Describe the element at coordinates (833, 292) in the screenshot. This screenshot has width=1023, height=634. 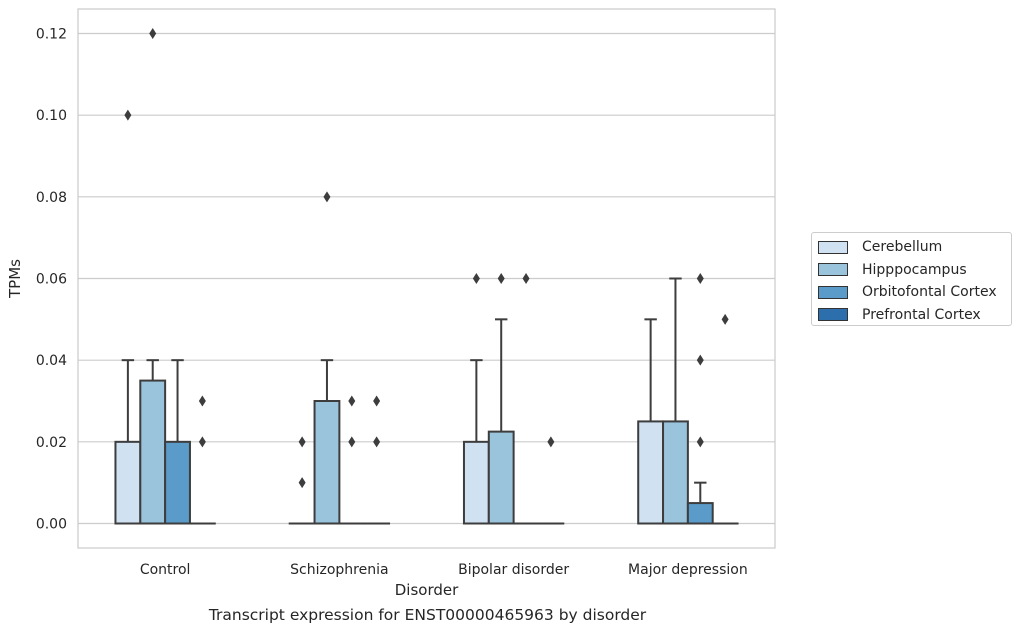
I see `legend-swatch-orbitofrontal-cortex` at that location.